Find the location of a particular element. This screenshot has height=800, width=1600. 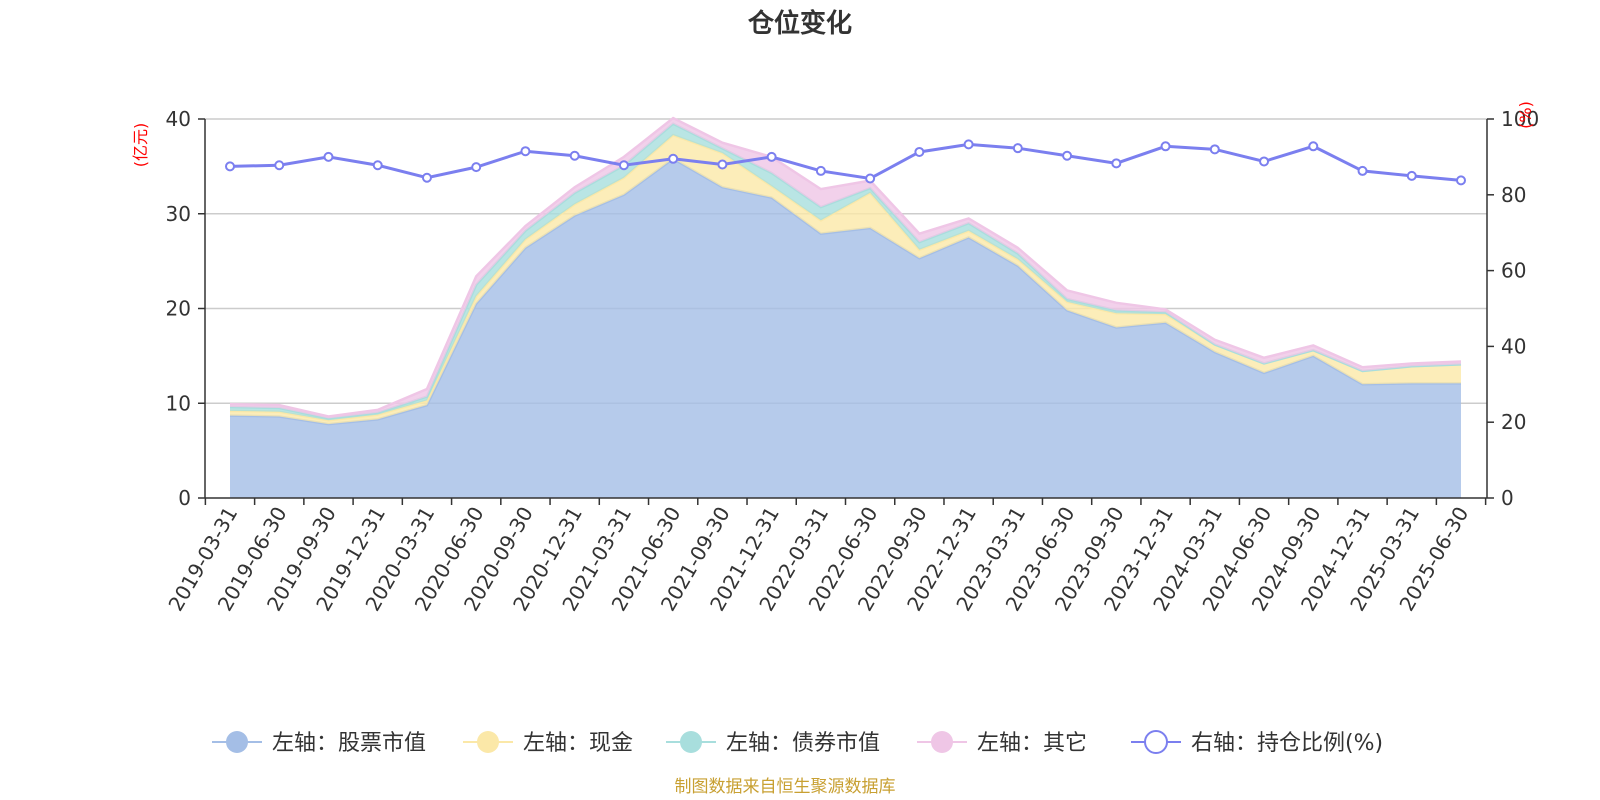

legend-label: 左轴：股票市值 is located at coordinates (349, 743).